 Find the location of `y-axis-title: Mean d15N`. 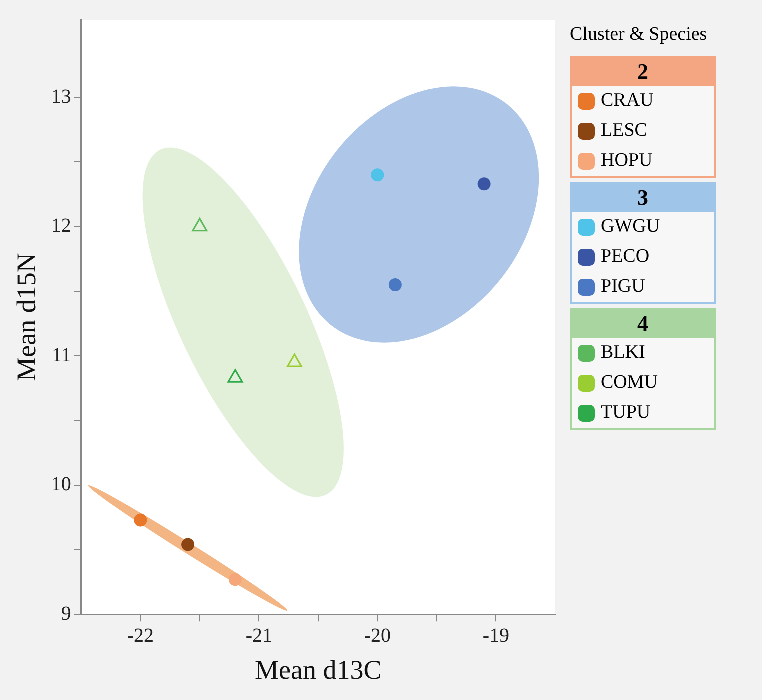

y-axis-title: Mean d15N is located at coordinates (26, 317).